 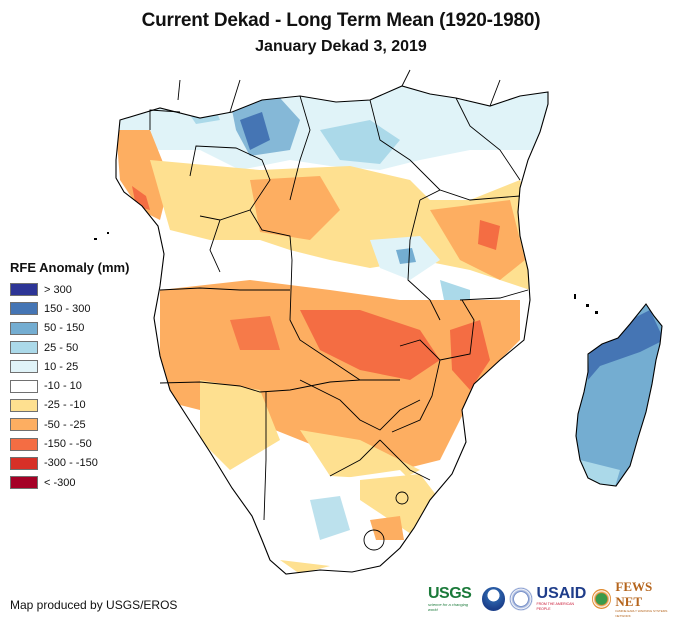 I want to click on map-credit: Map produced by USGS/EROS, so click(x=94, y=605).